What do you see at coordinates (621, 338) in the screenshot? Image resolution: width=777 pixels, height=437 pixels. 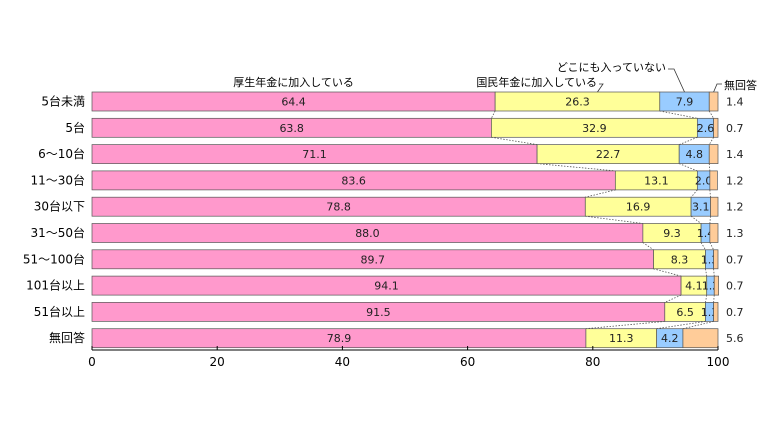 I see `value-label: 11.3` at bounding box center [621, 338].